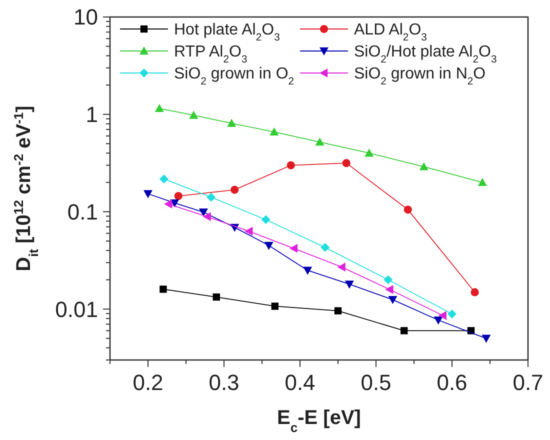 The image size is (550, 440). Describe the element at coordinates (224, 382) in the screenshot. I see `x-tick-label: 0.3` at that location.